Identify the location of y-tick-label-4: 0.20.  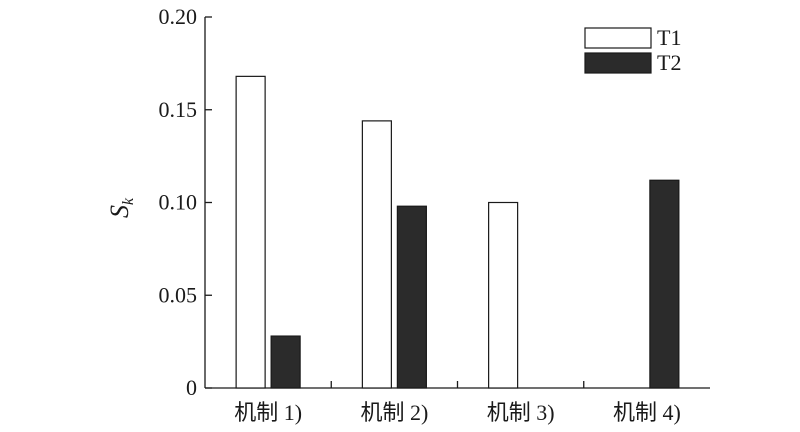
(178, 16).